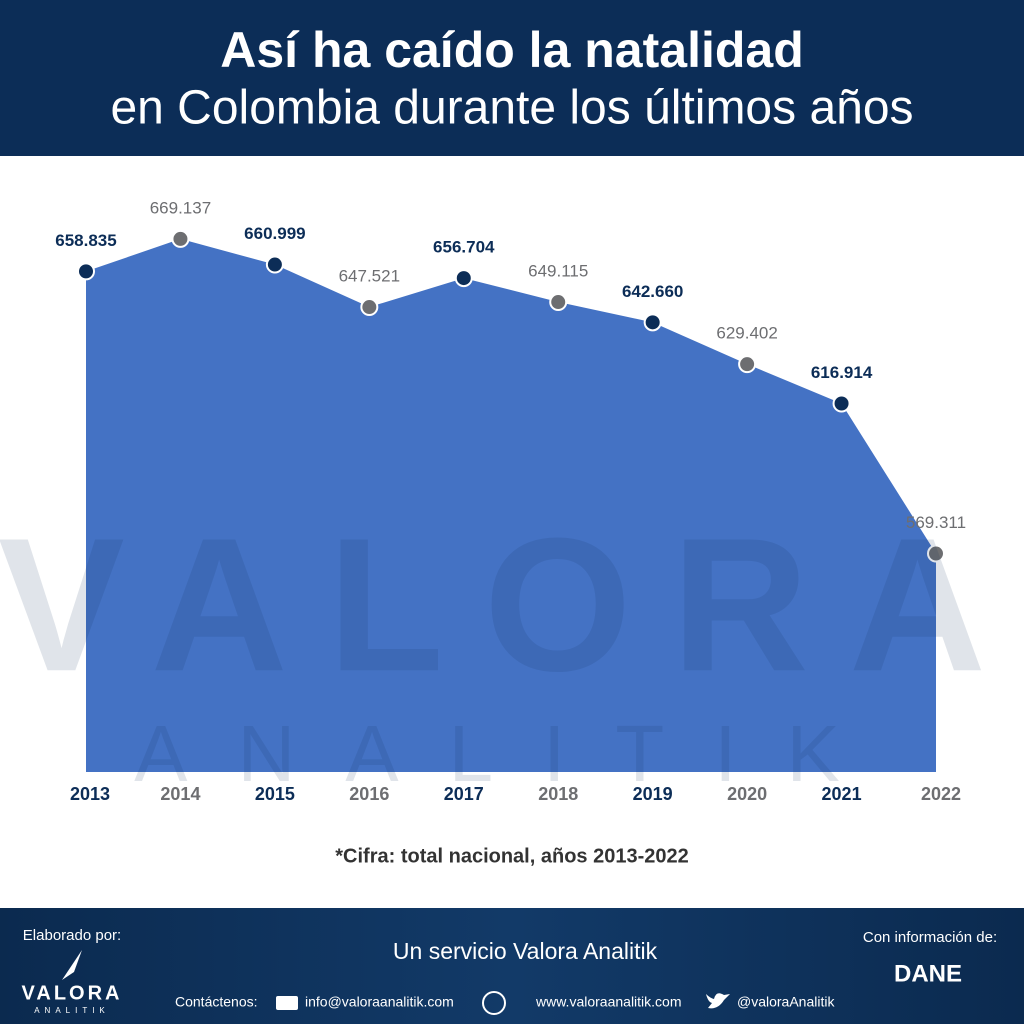  I want to click on x-tick-label: 2020, so click(747, 794).